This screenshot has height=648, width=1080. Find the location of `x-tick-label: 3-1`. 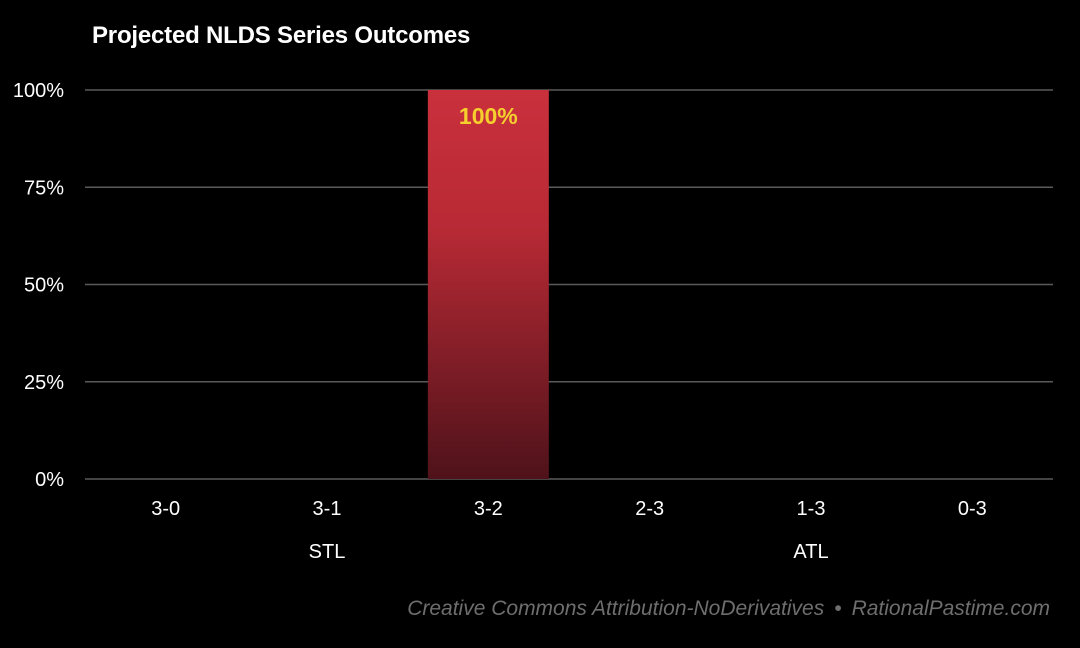

x-tick-label: 3-1 is located at coordinates (327, 509).